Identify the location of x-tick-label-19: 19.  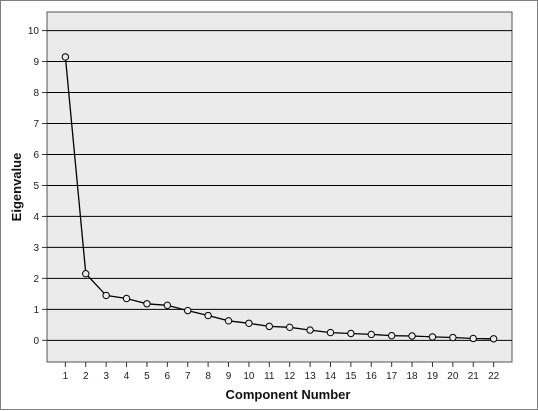
(433, 376).